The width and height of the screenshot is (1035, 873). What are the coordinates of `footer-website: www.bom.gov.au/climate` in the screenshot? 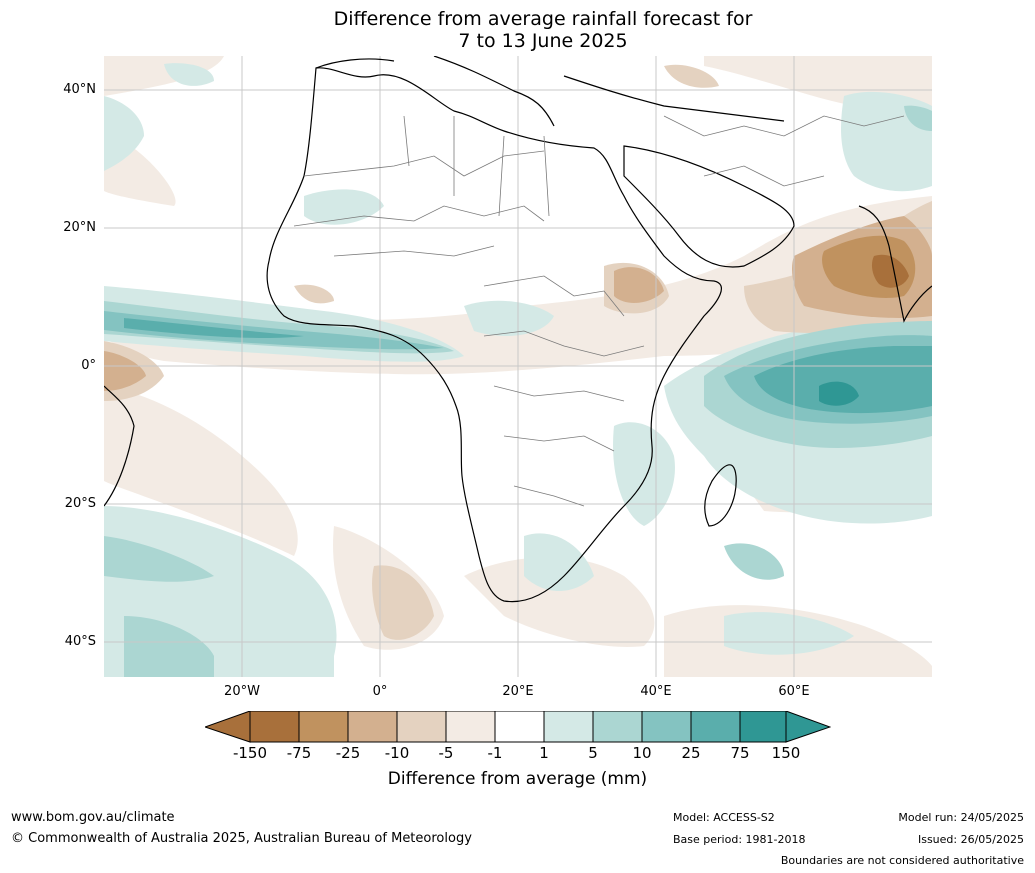 It's located at (93, 817).